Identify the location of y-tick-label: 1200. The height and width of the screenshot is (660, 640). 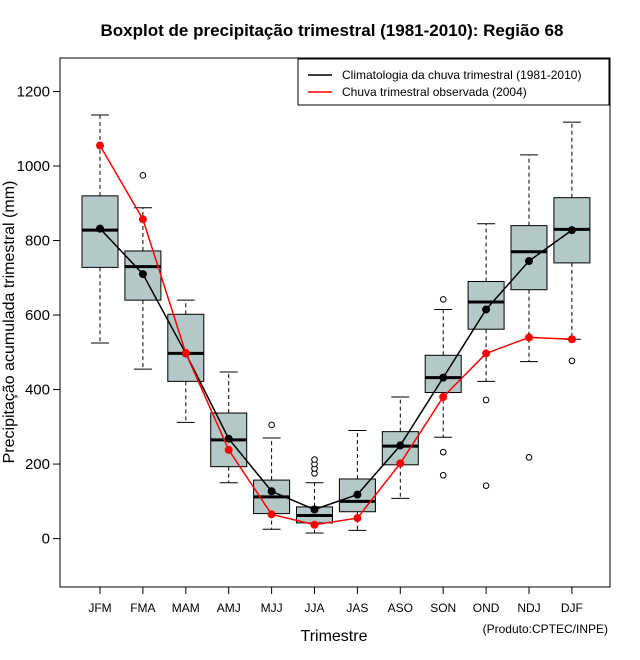
(33, 92).